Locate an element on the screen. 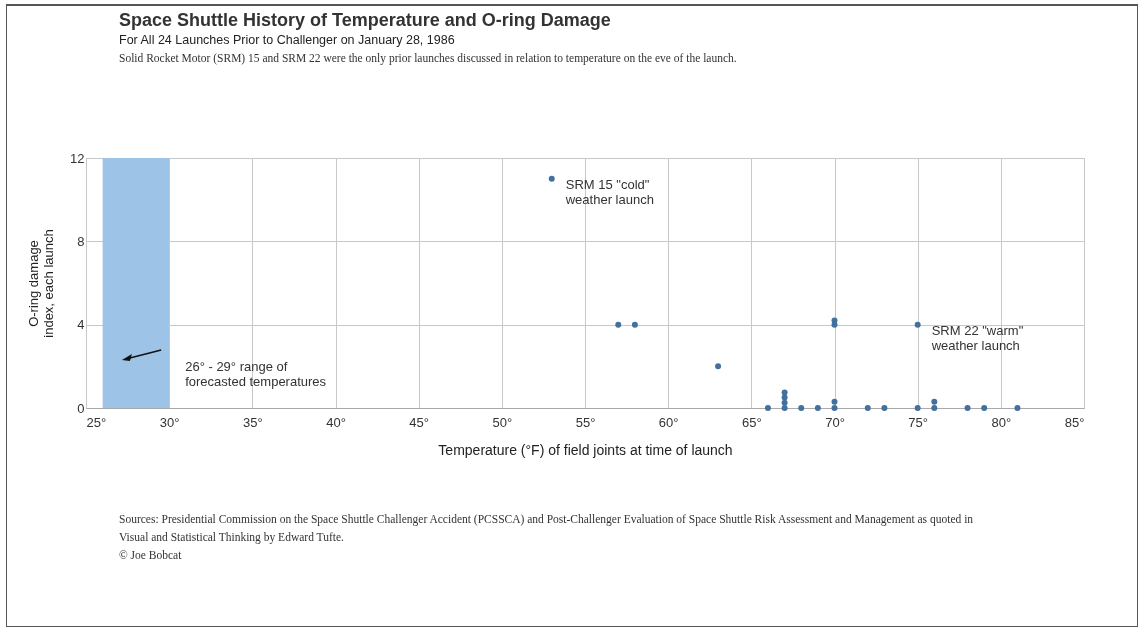 The height and width of the screenshot is (634, 1144). x-tick-label: 25° is located at coordinates (96, 422).